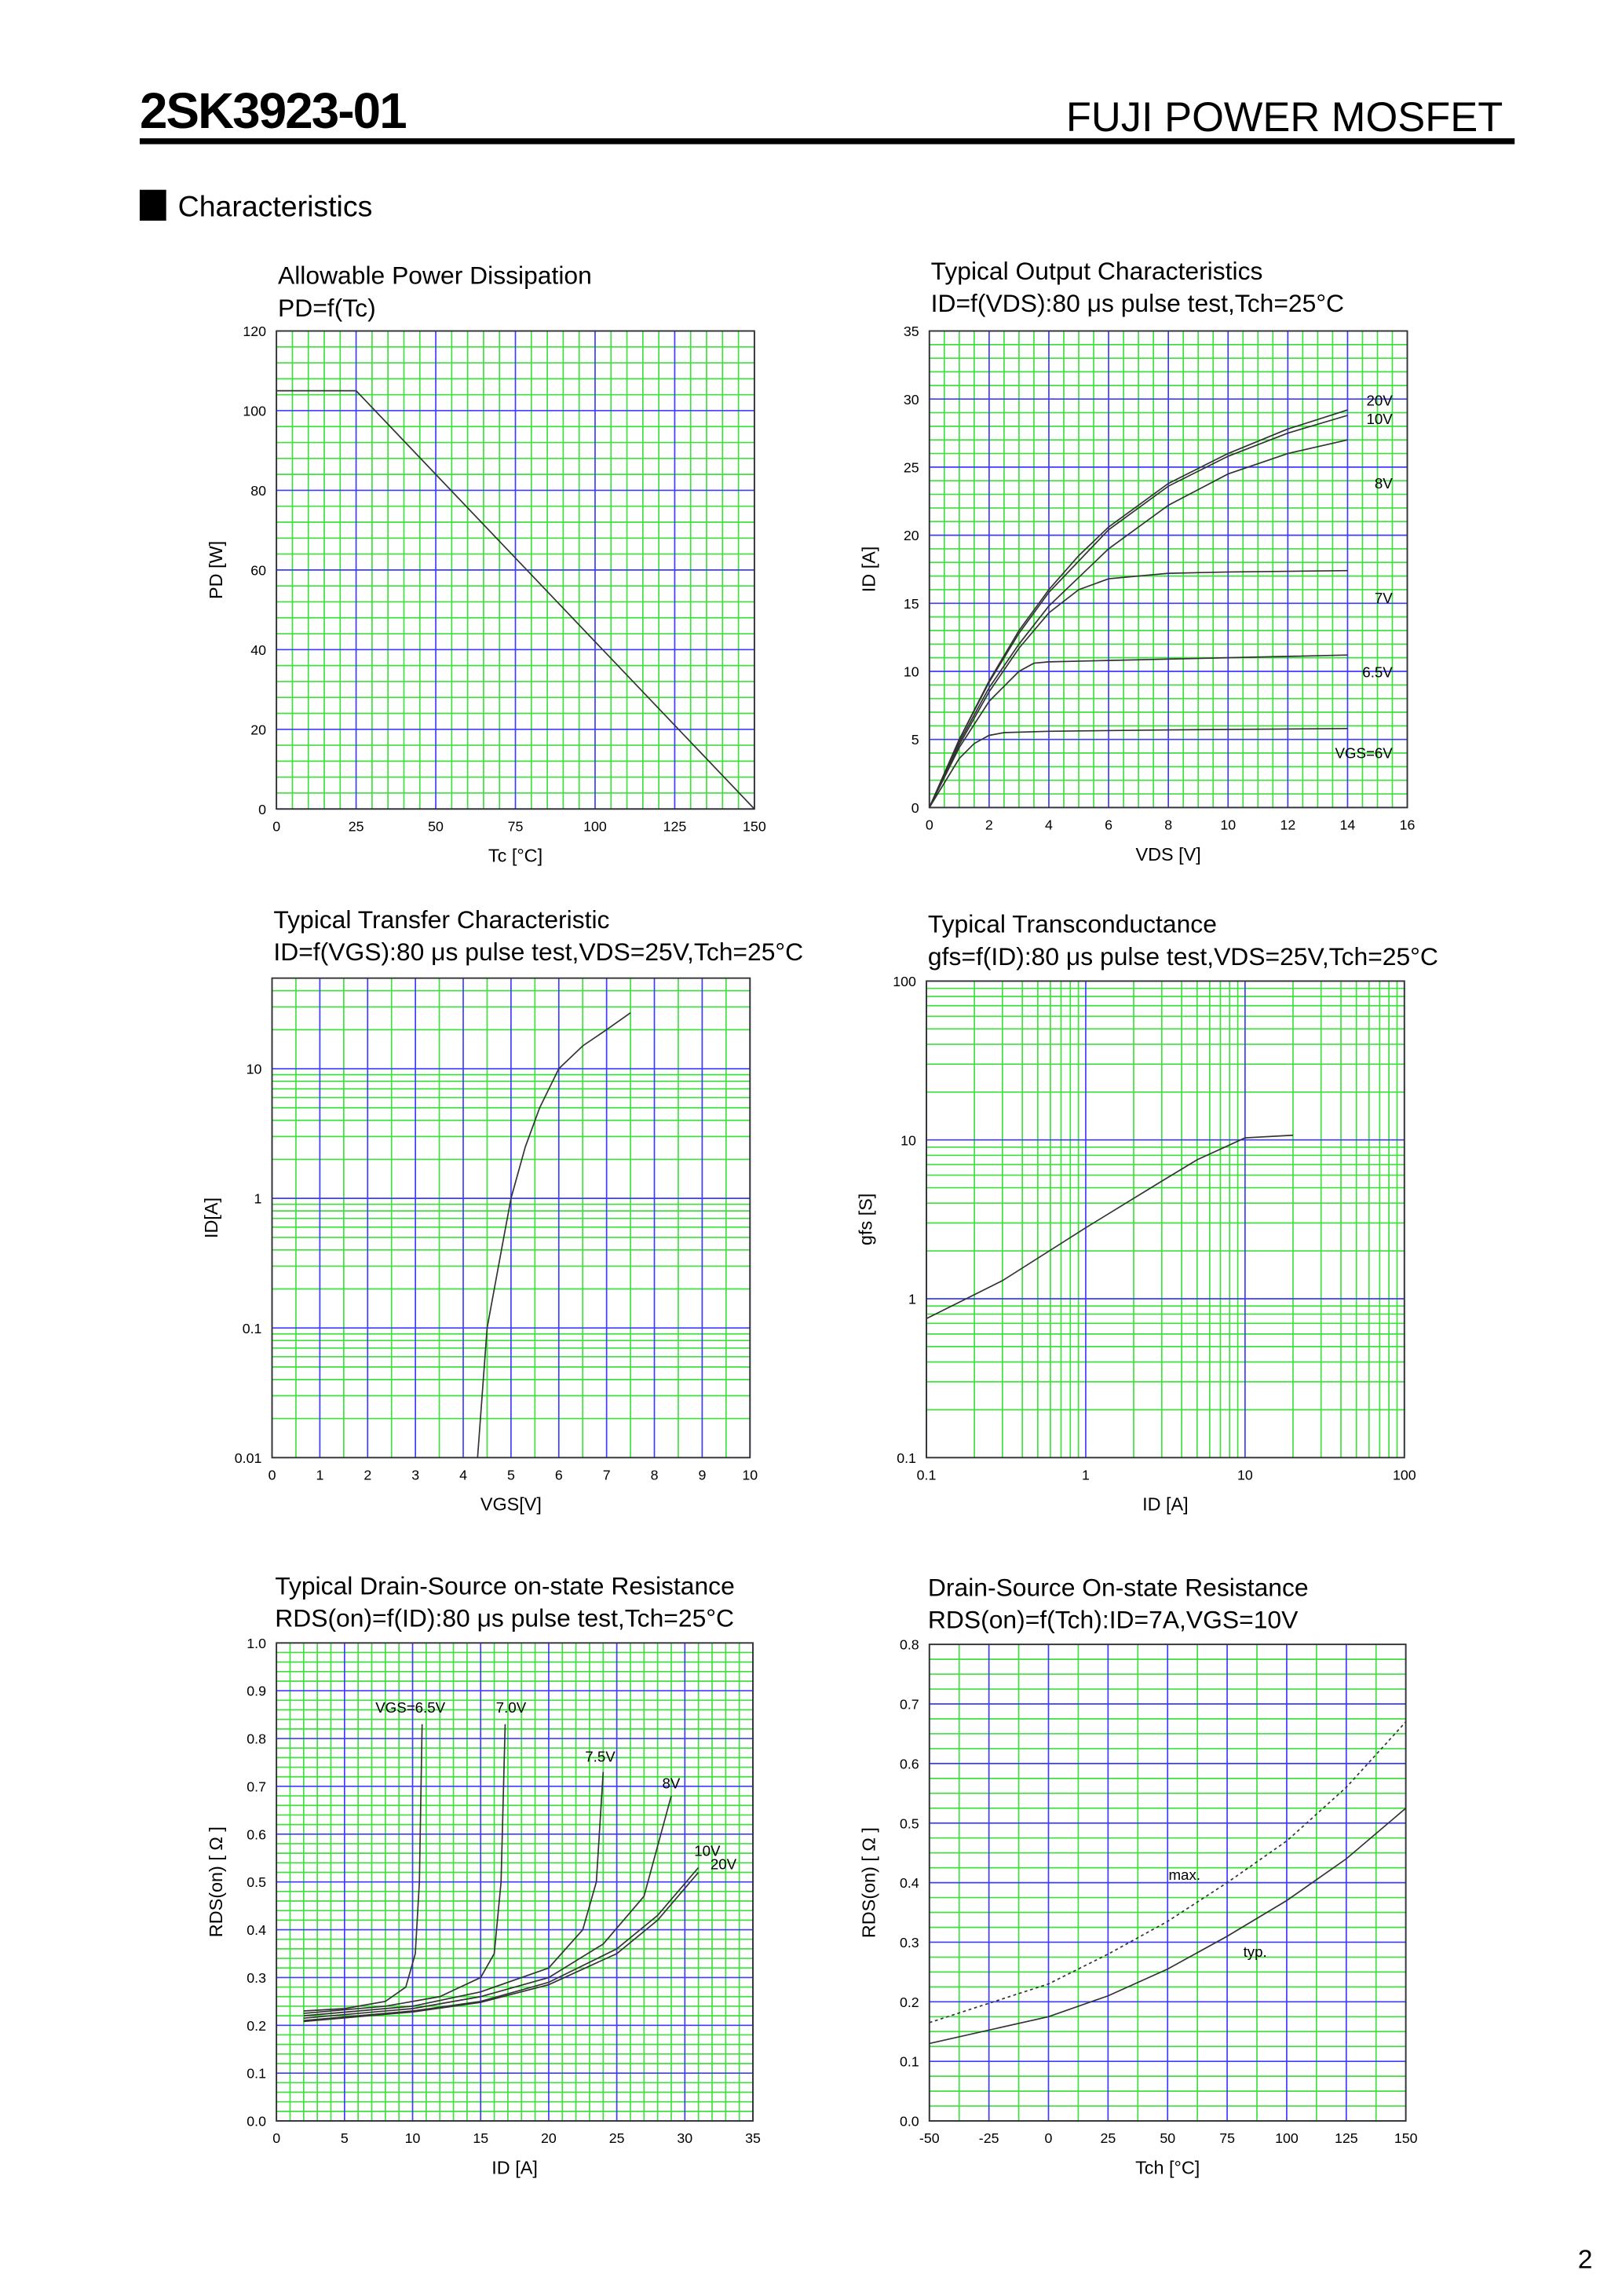 The height and width of the screenshot is (2296, 1622). I want to click on y-tick-label: 40, so click(258, 650).